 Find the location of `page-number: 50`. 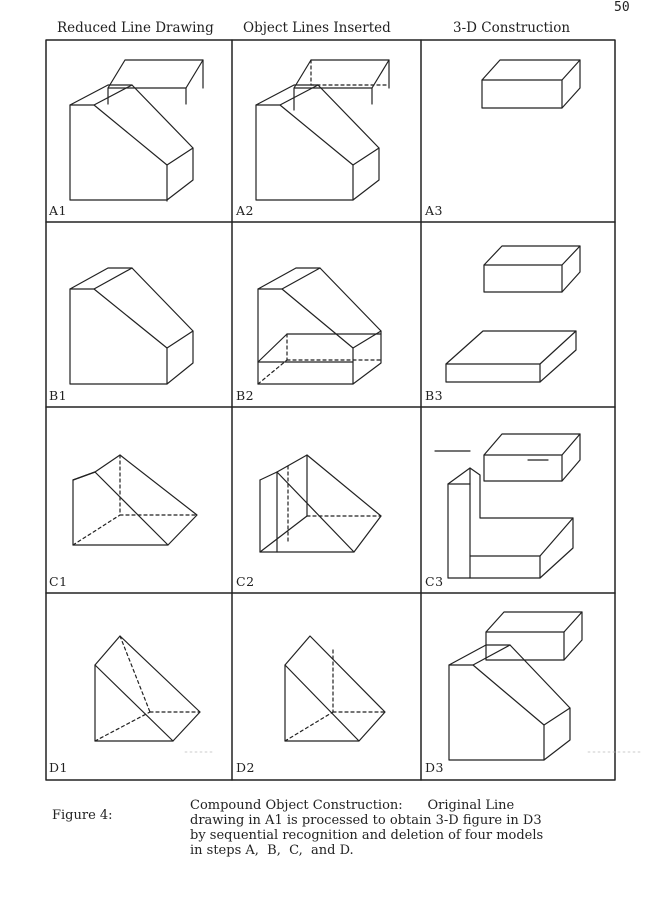

page-number: 50 is located at coordinates (622, 7).